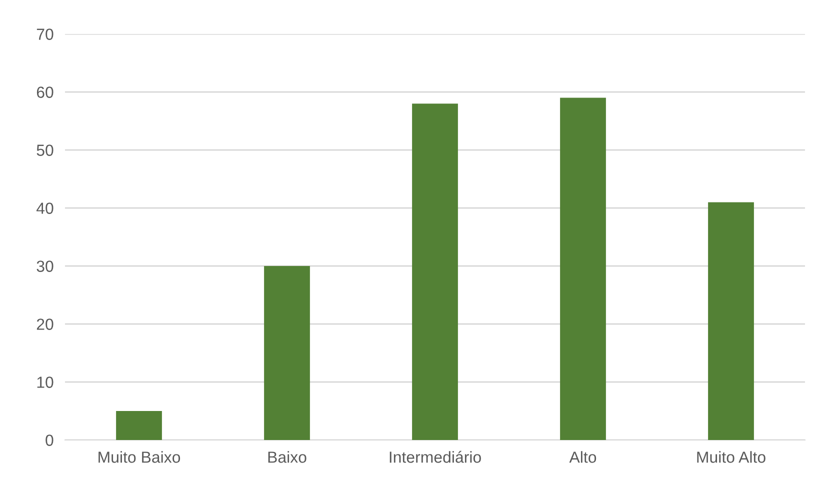  I want to click on y-tick-label: 50, so click(45, 150).